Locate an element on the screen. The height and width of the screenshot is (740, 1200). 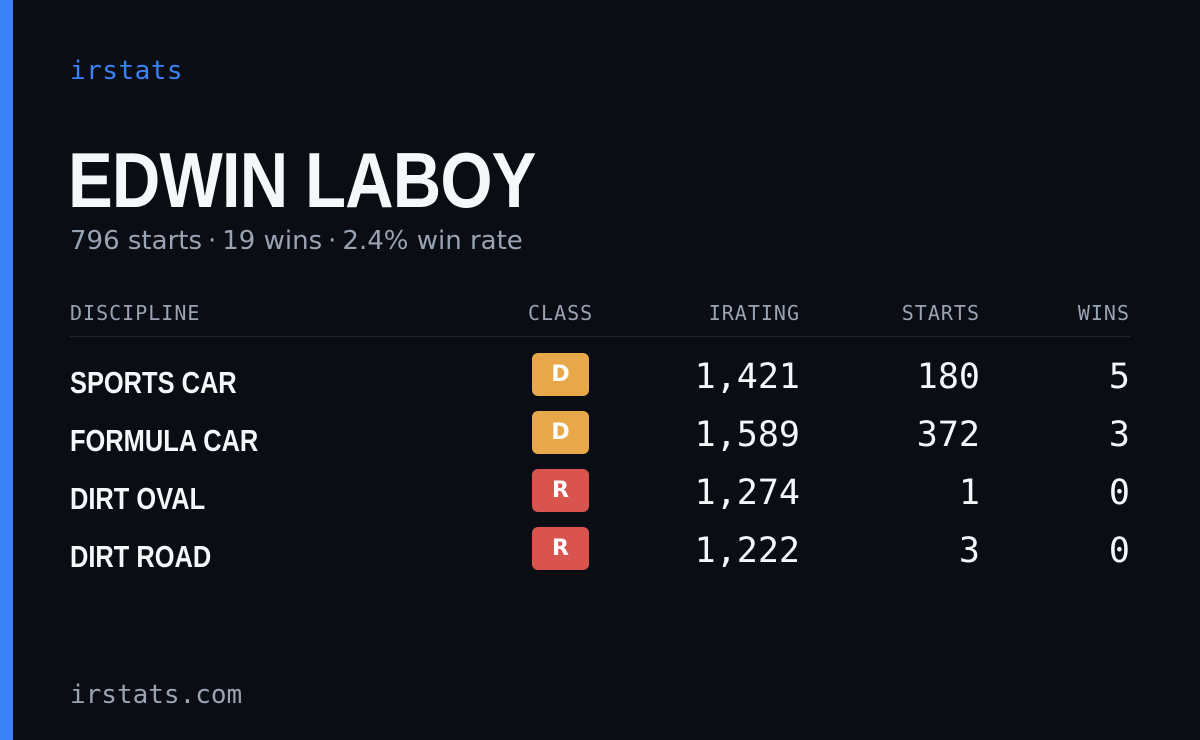
wins-value: 3 is located at coordinates (1119, 435).